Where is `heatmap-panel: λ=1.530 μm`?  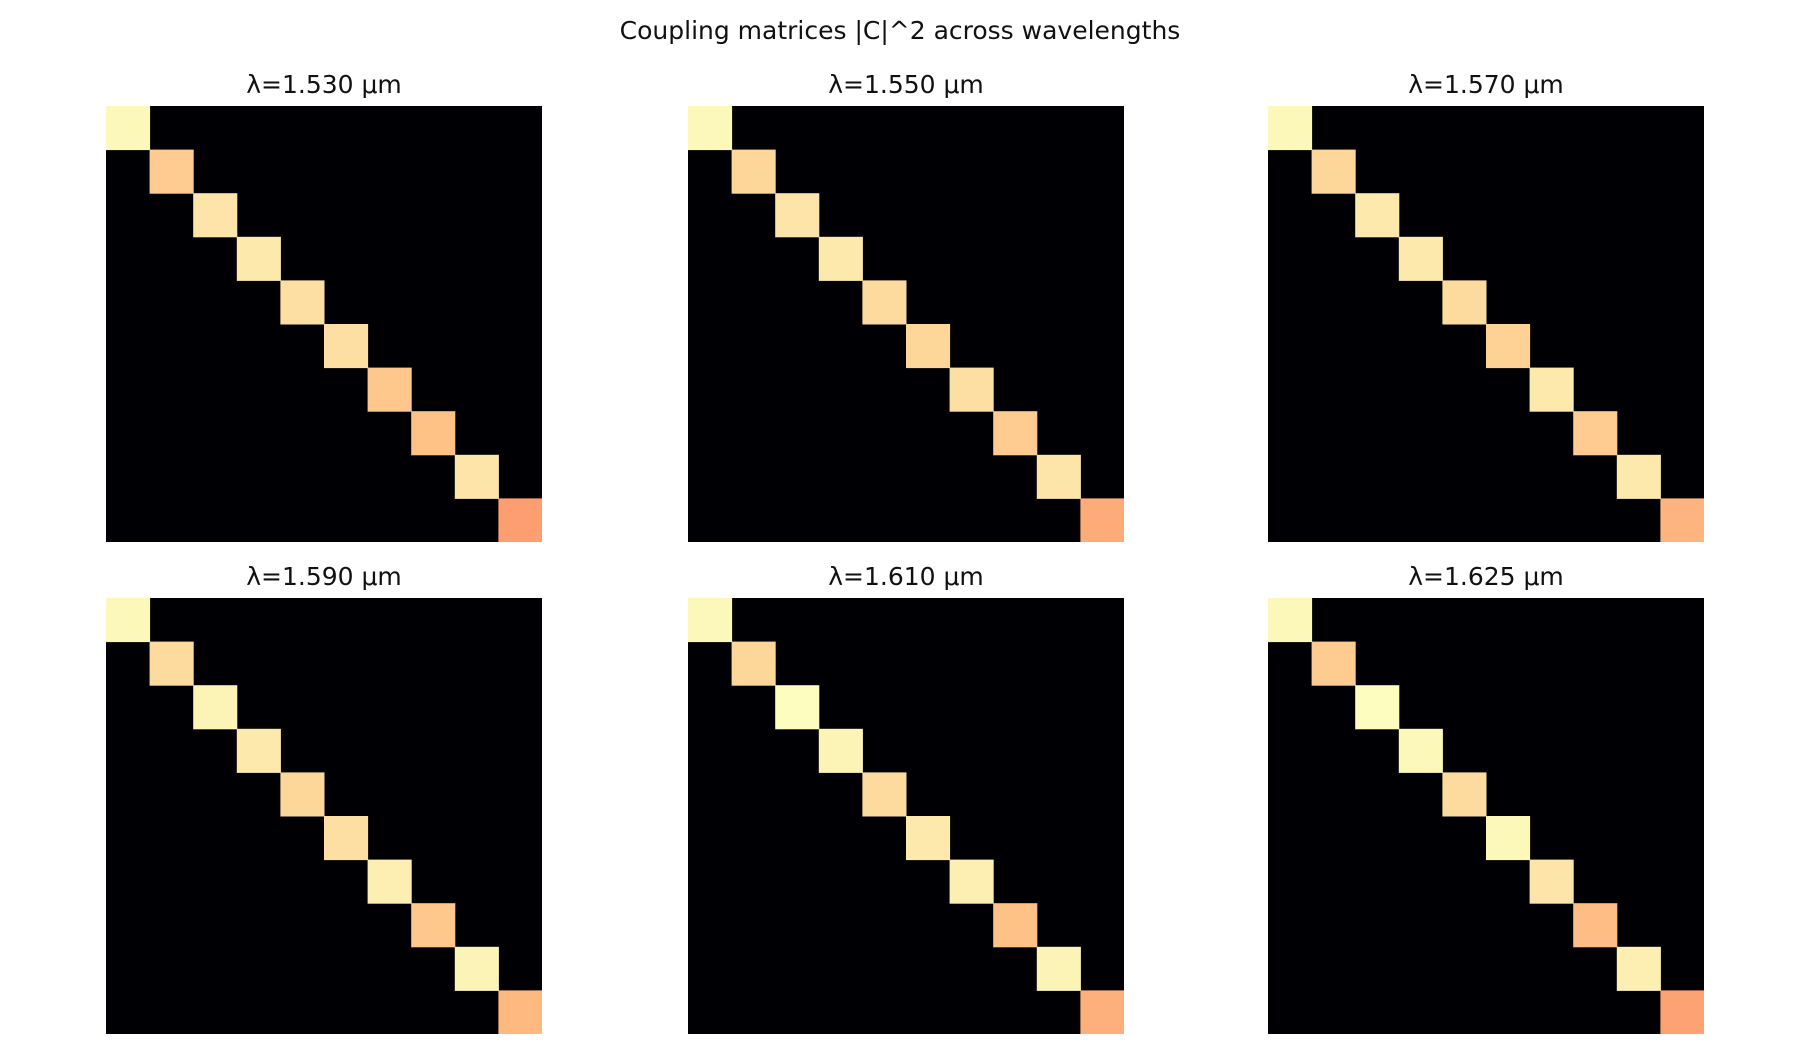
heatmap-panel: λ=1.530 μm is located at coordinates (324, 306).